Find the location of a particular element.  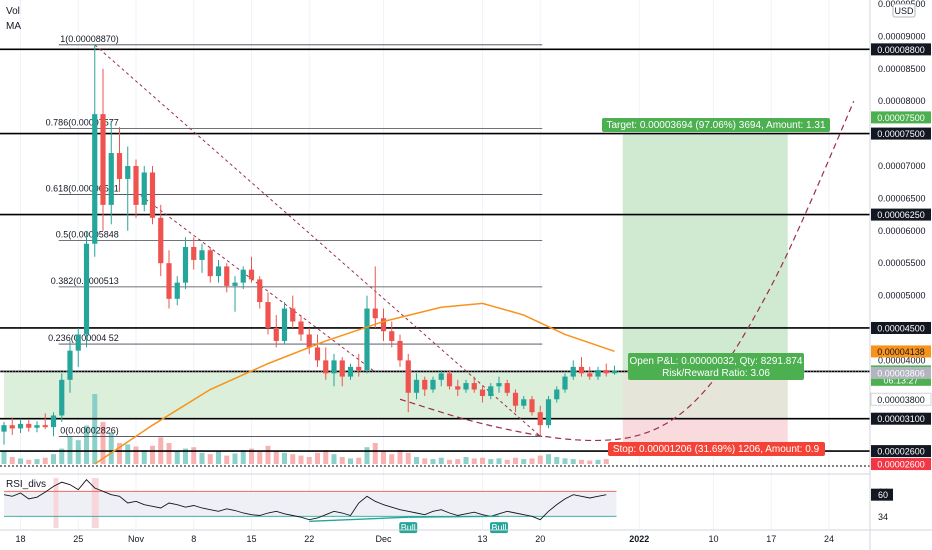

currency-button is located at coordinates (904, 10).